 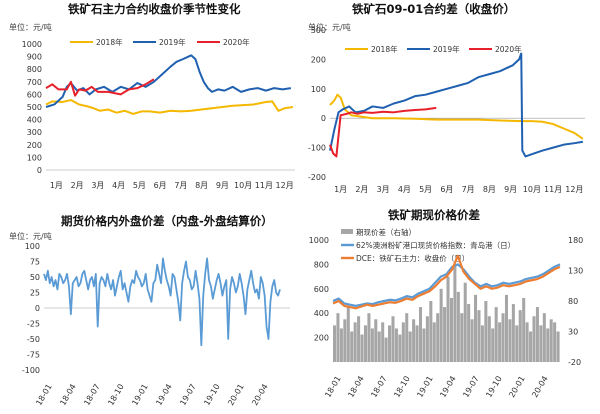 I want to click on y-tick-label: 25, so click(x=35, y=293).